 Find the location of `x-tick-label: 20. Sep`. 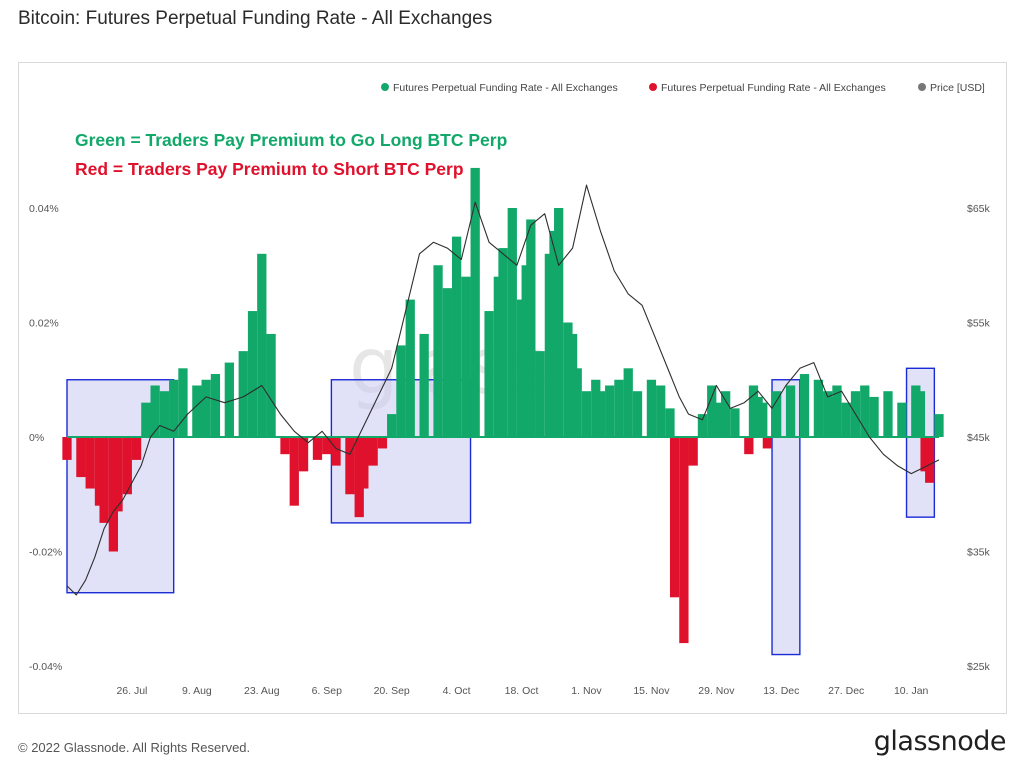

x-tick-label: 20. Sep is located at coordinates (392, 691).